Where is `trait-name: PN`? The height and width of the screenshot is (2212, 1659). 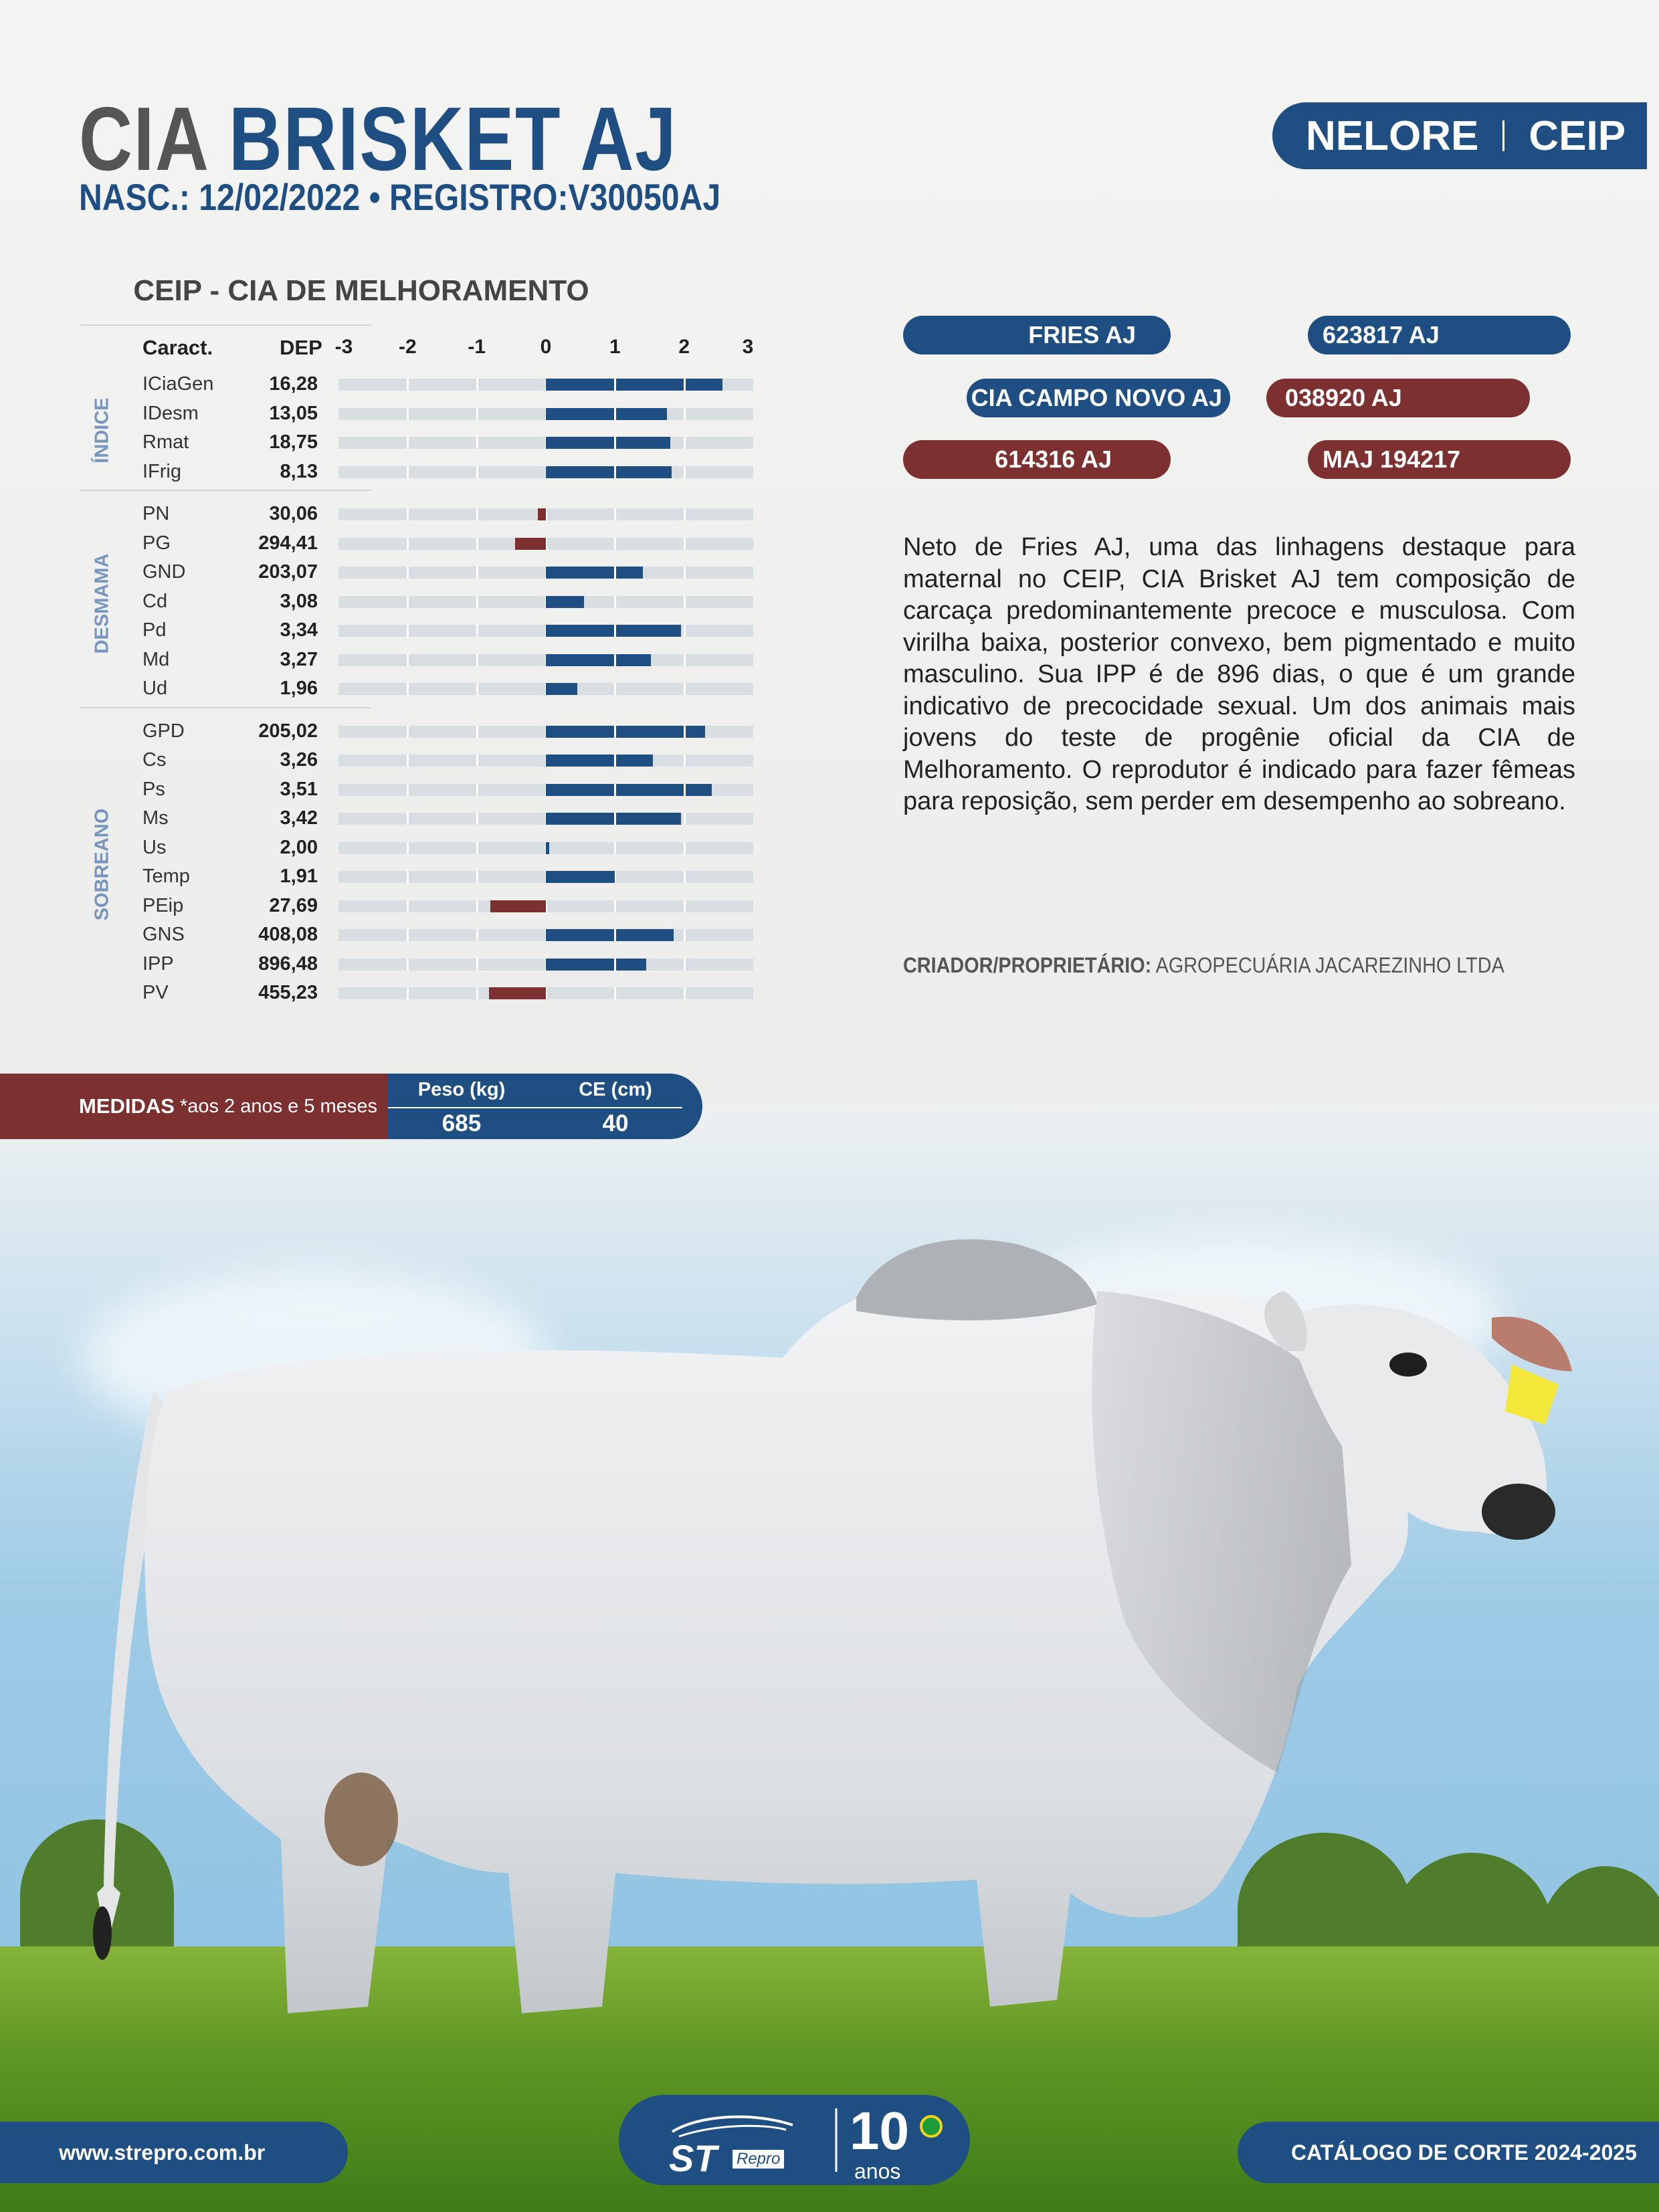
trait-name: PN is located at coordinates (156, 513).